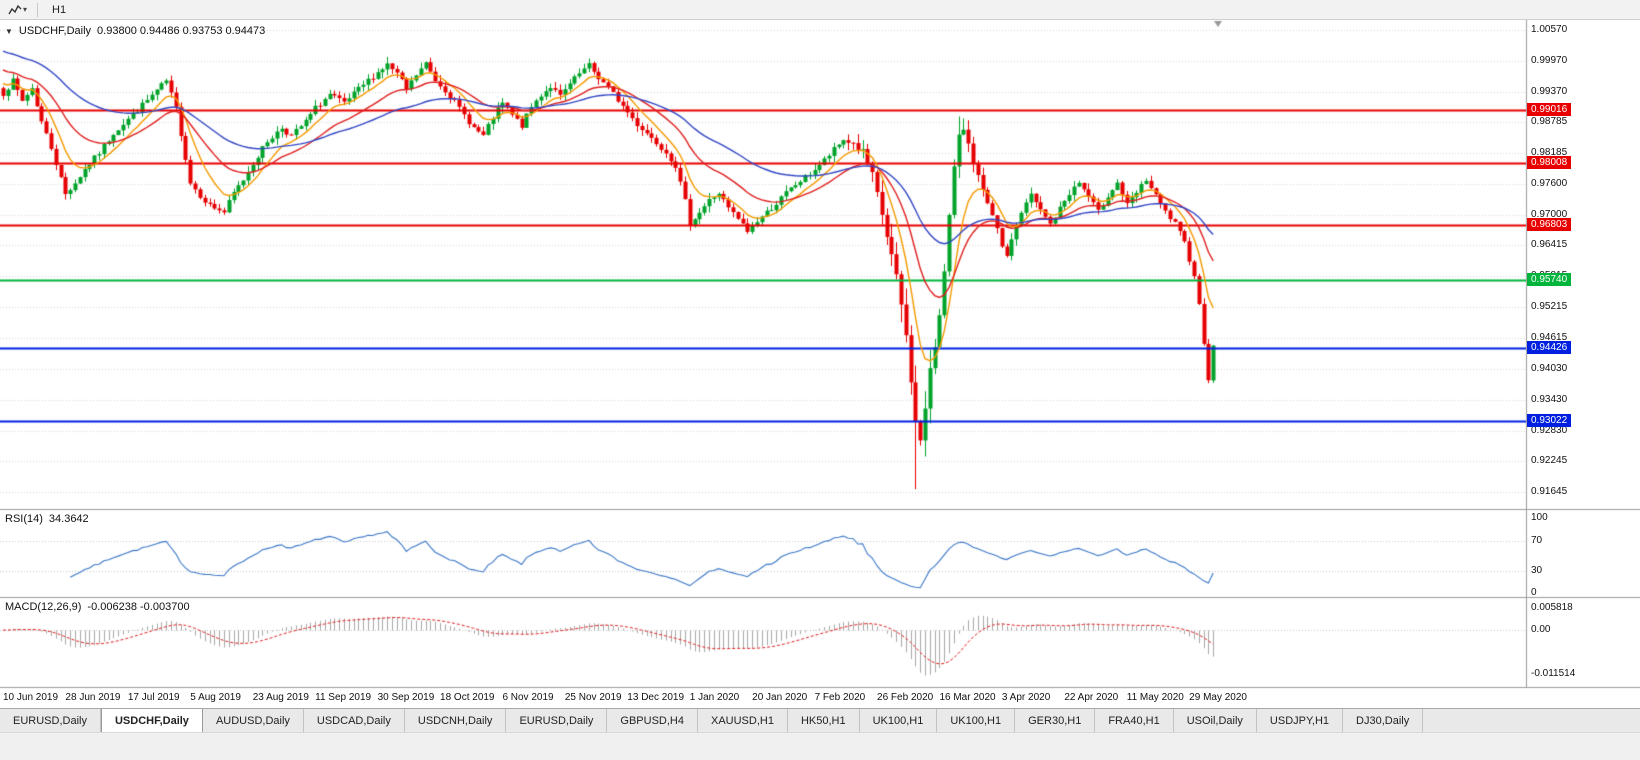 The image size is (1640, 760). I want to click on tab-usdcnh-daily: USDCNH,Daily, so click(456, 720).